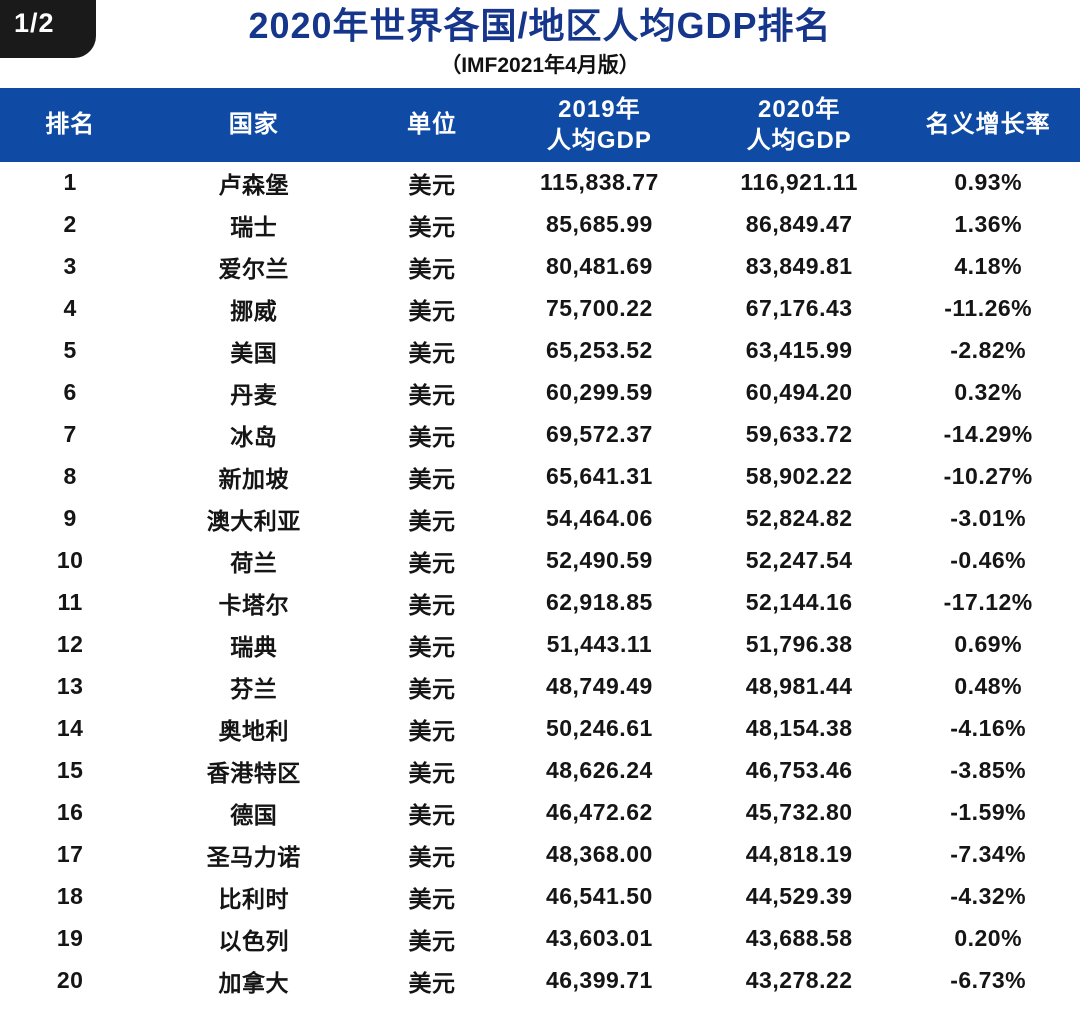  What do you see at coordinates (34, 23) in the screenshot?
I see `page-indicator: 1/2` at bounding box center [34, 23].